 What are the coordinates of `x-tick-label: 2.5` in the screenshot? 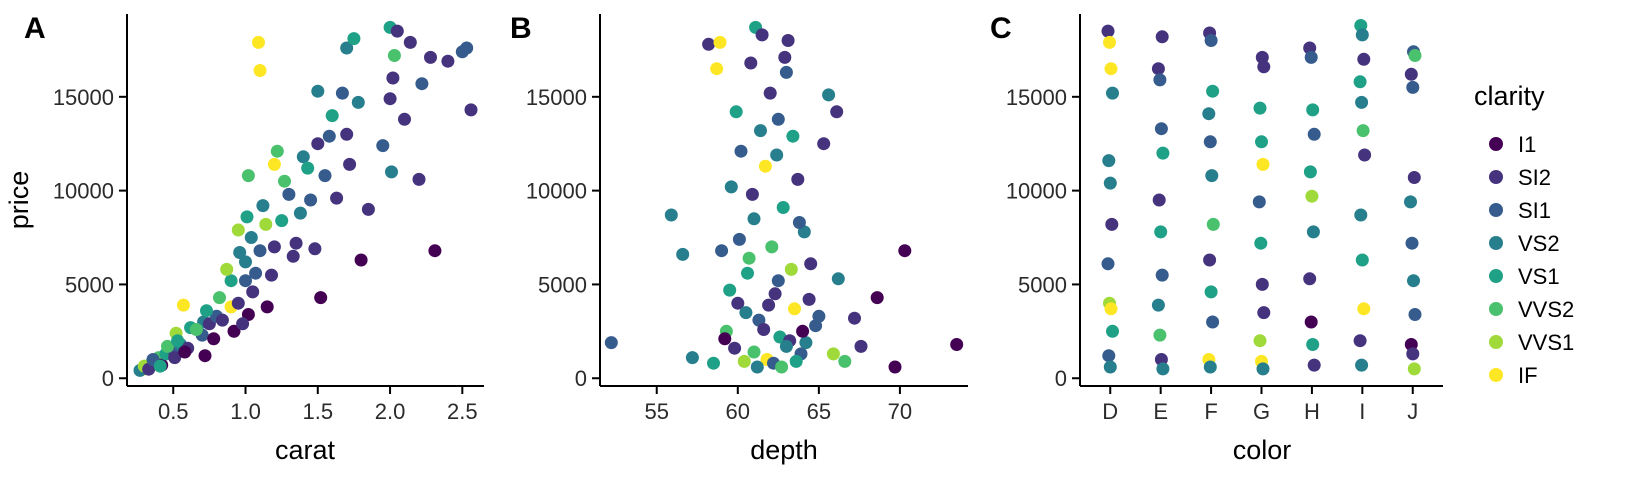 It's located at (462, 411).